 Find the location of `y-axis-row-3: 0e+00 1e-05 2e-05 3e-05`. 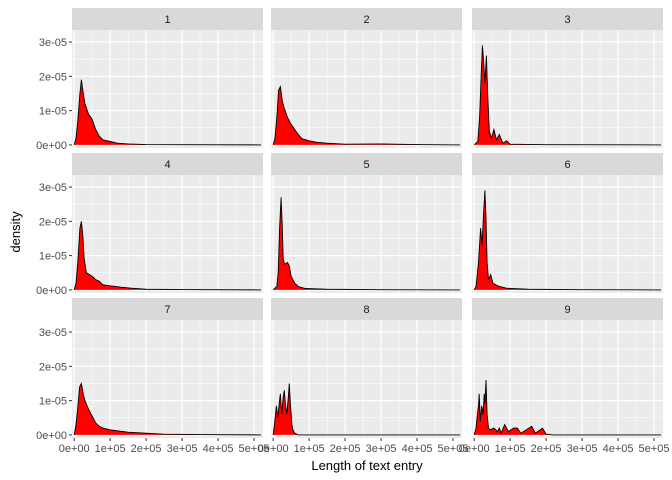

y-axis-row-3: 0e+00 1e-05 2e-05 3e-05 is located at coordinates (54, 384).